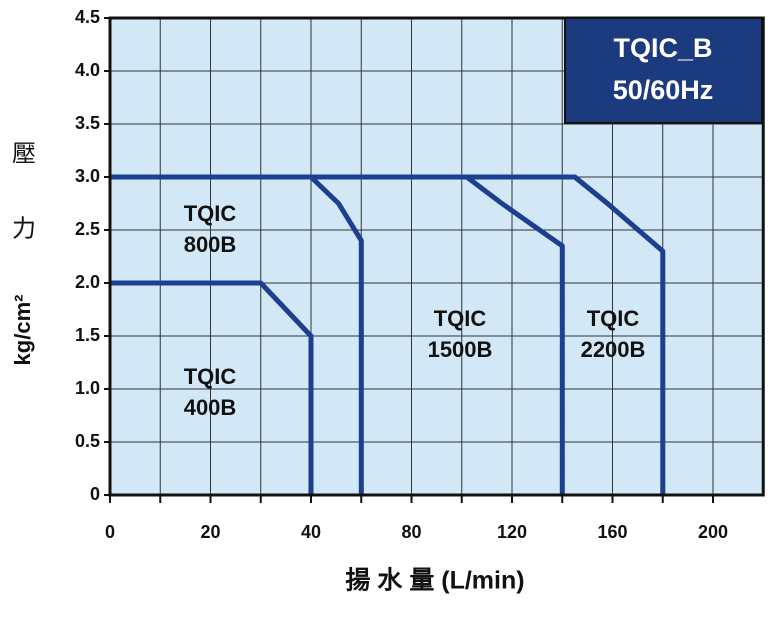  What do you see at coordinates (87, 441) in the screenshot?
I see `y-tick-label: 0.5` at bounding box center [87, 441].